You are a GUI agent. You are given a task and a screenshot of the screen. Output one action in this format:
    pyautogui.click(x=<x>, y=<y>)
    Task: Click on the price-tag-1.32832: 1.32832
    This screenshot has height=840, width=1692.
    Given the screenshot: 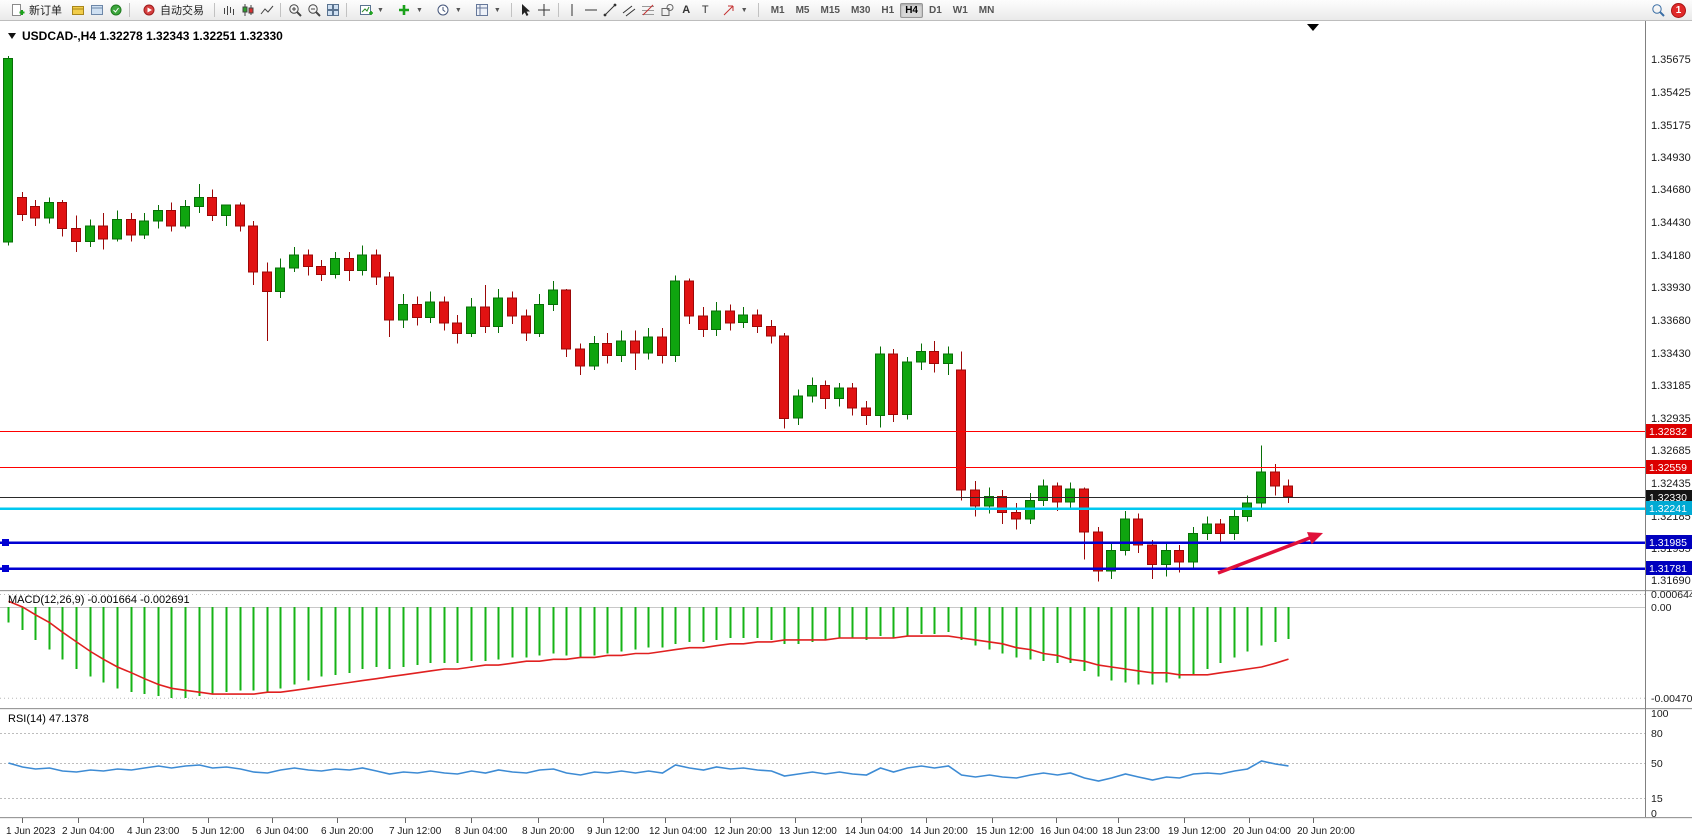 What is the action you would take?
    pyautogui.click(x=1669, y=431)
    